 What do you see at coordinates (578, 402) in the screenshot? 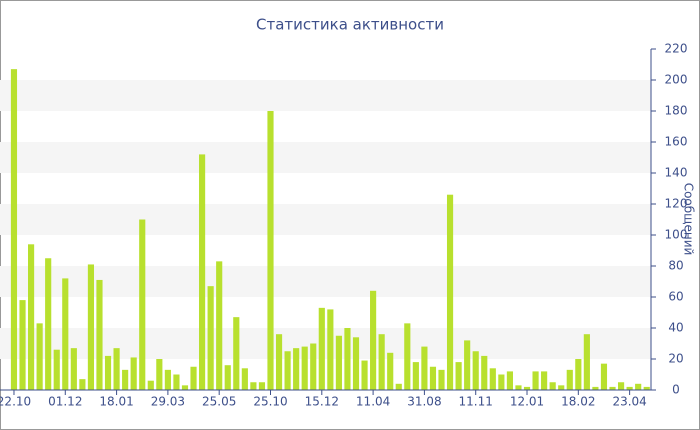
I see `x-tick-label: 18.02` at bounding box center [578, 402].